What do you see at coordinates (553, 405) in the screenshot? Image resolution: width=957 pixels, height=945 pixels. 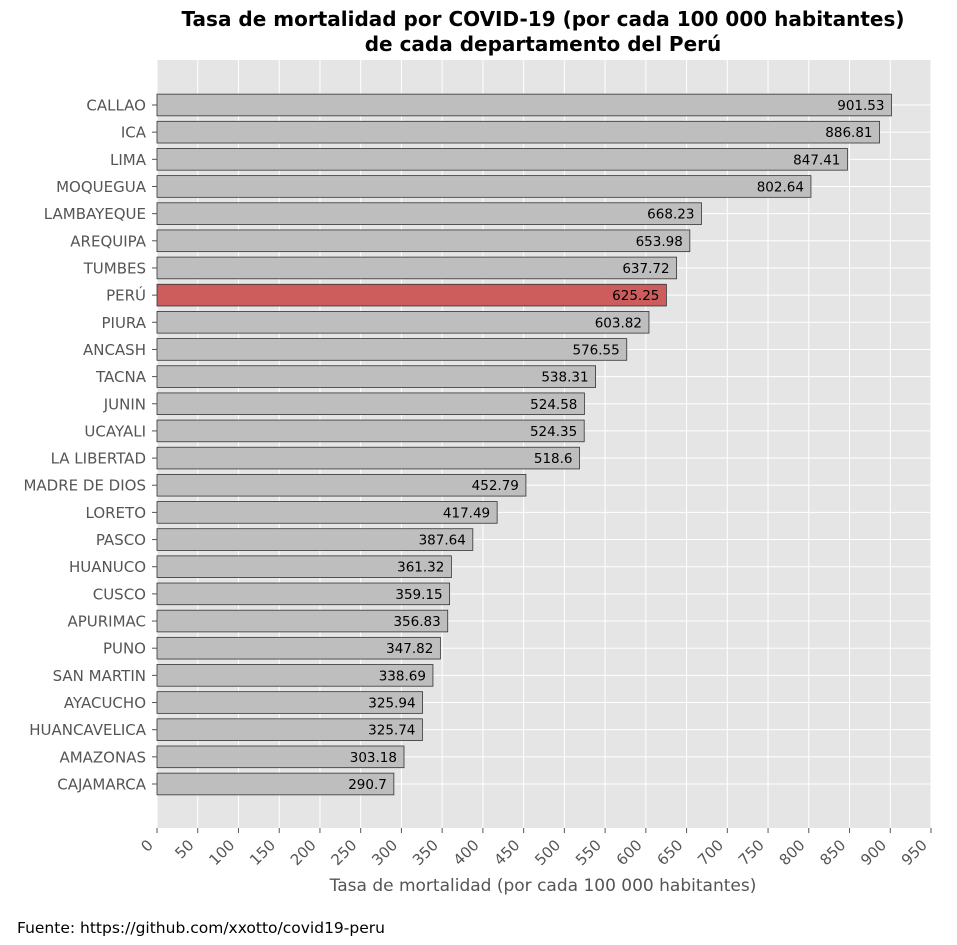 I see `data-label: 524.58` at bounding box center [553, 405].